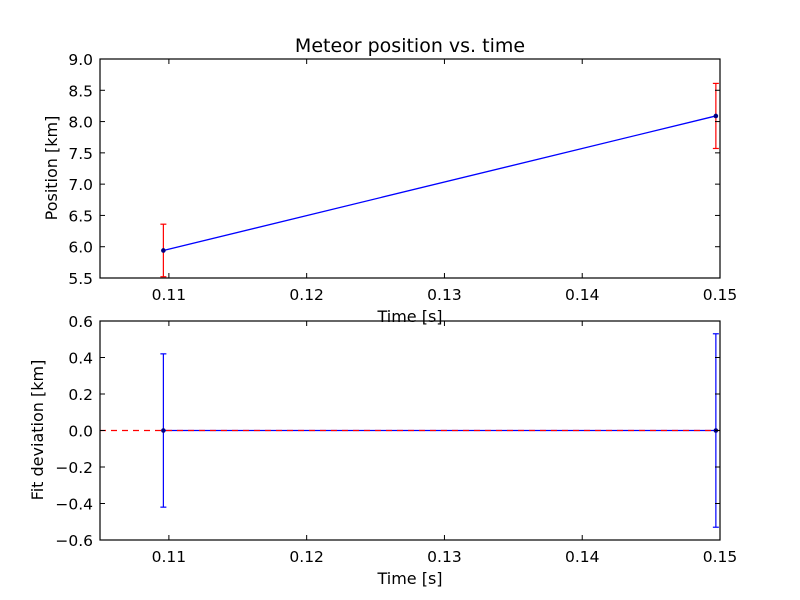 This screenshot has width=800, height=600. What do you see at coordinates (80, 432) in the screenshot?
I see `y-tick-label: 0.0` at bounding box center [80, 432].